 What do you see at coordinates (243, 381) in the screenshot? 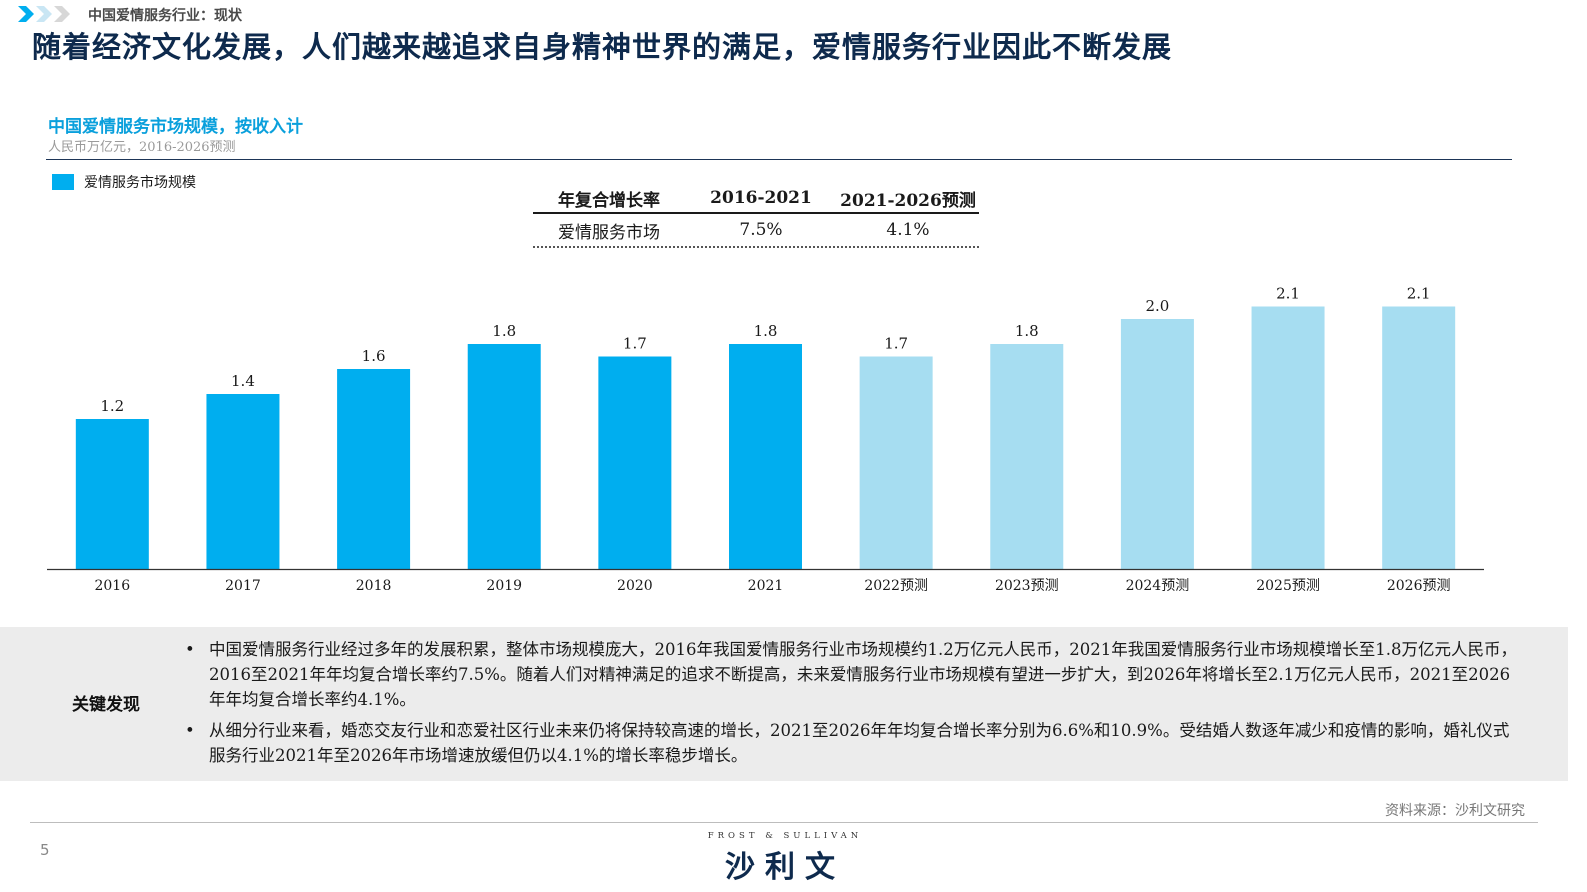
I see `data-label: 1.4` at bounding box center [243, 381].